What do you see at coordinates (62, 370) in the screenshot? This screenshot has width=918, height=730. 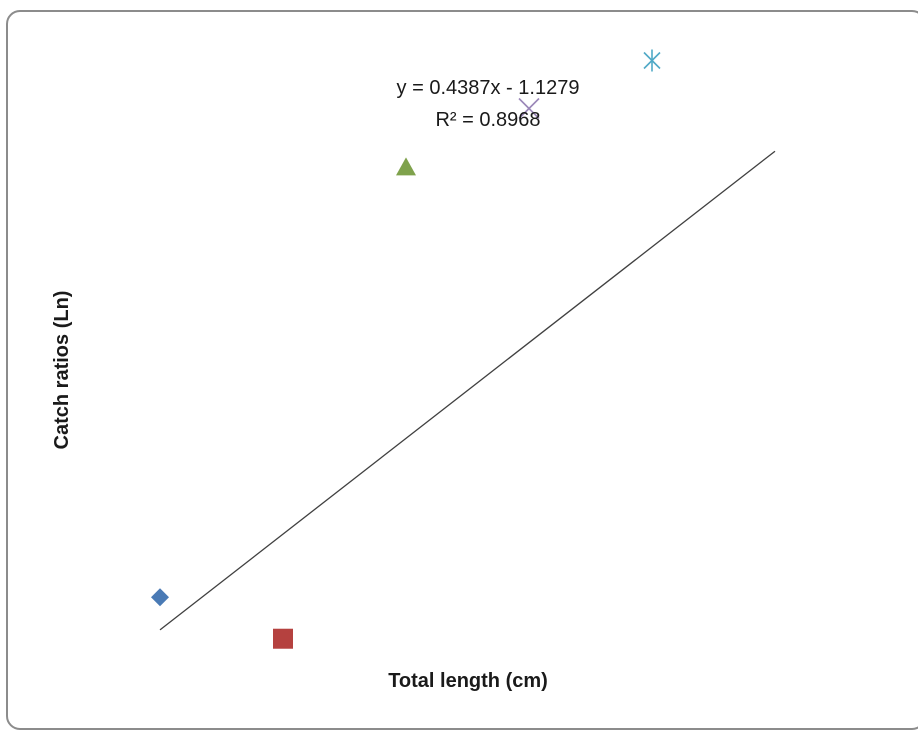 I see `y-axis-title: Catch ratios (Ln)` at bounding box center [62, 370].